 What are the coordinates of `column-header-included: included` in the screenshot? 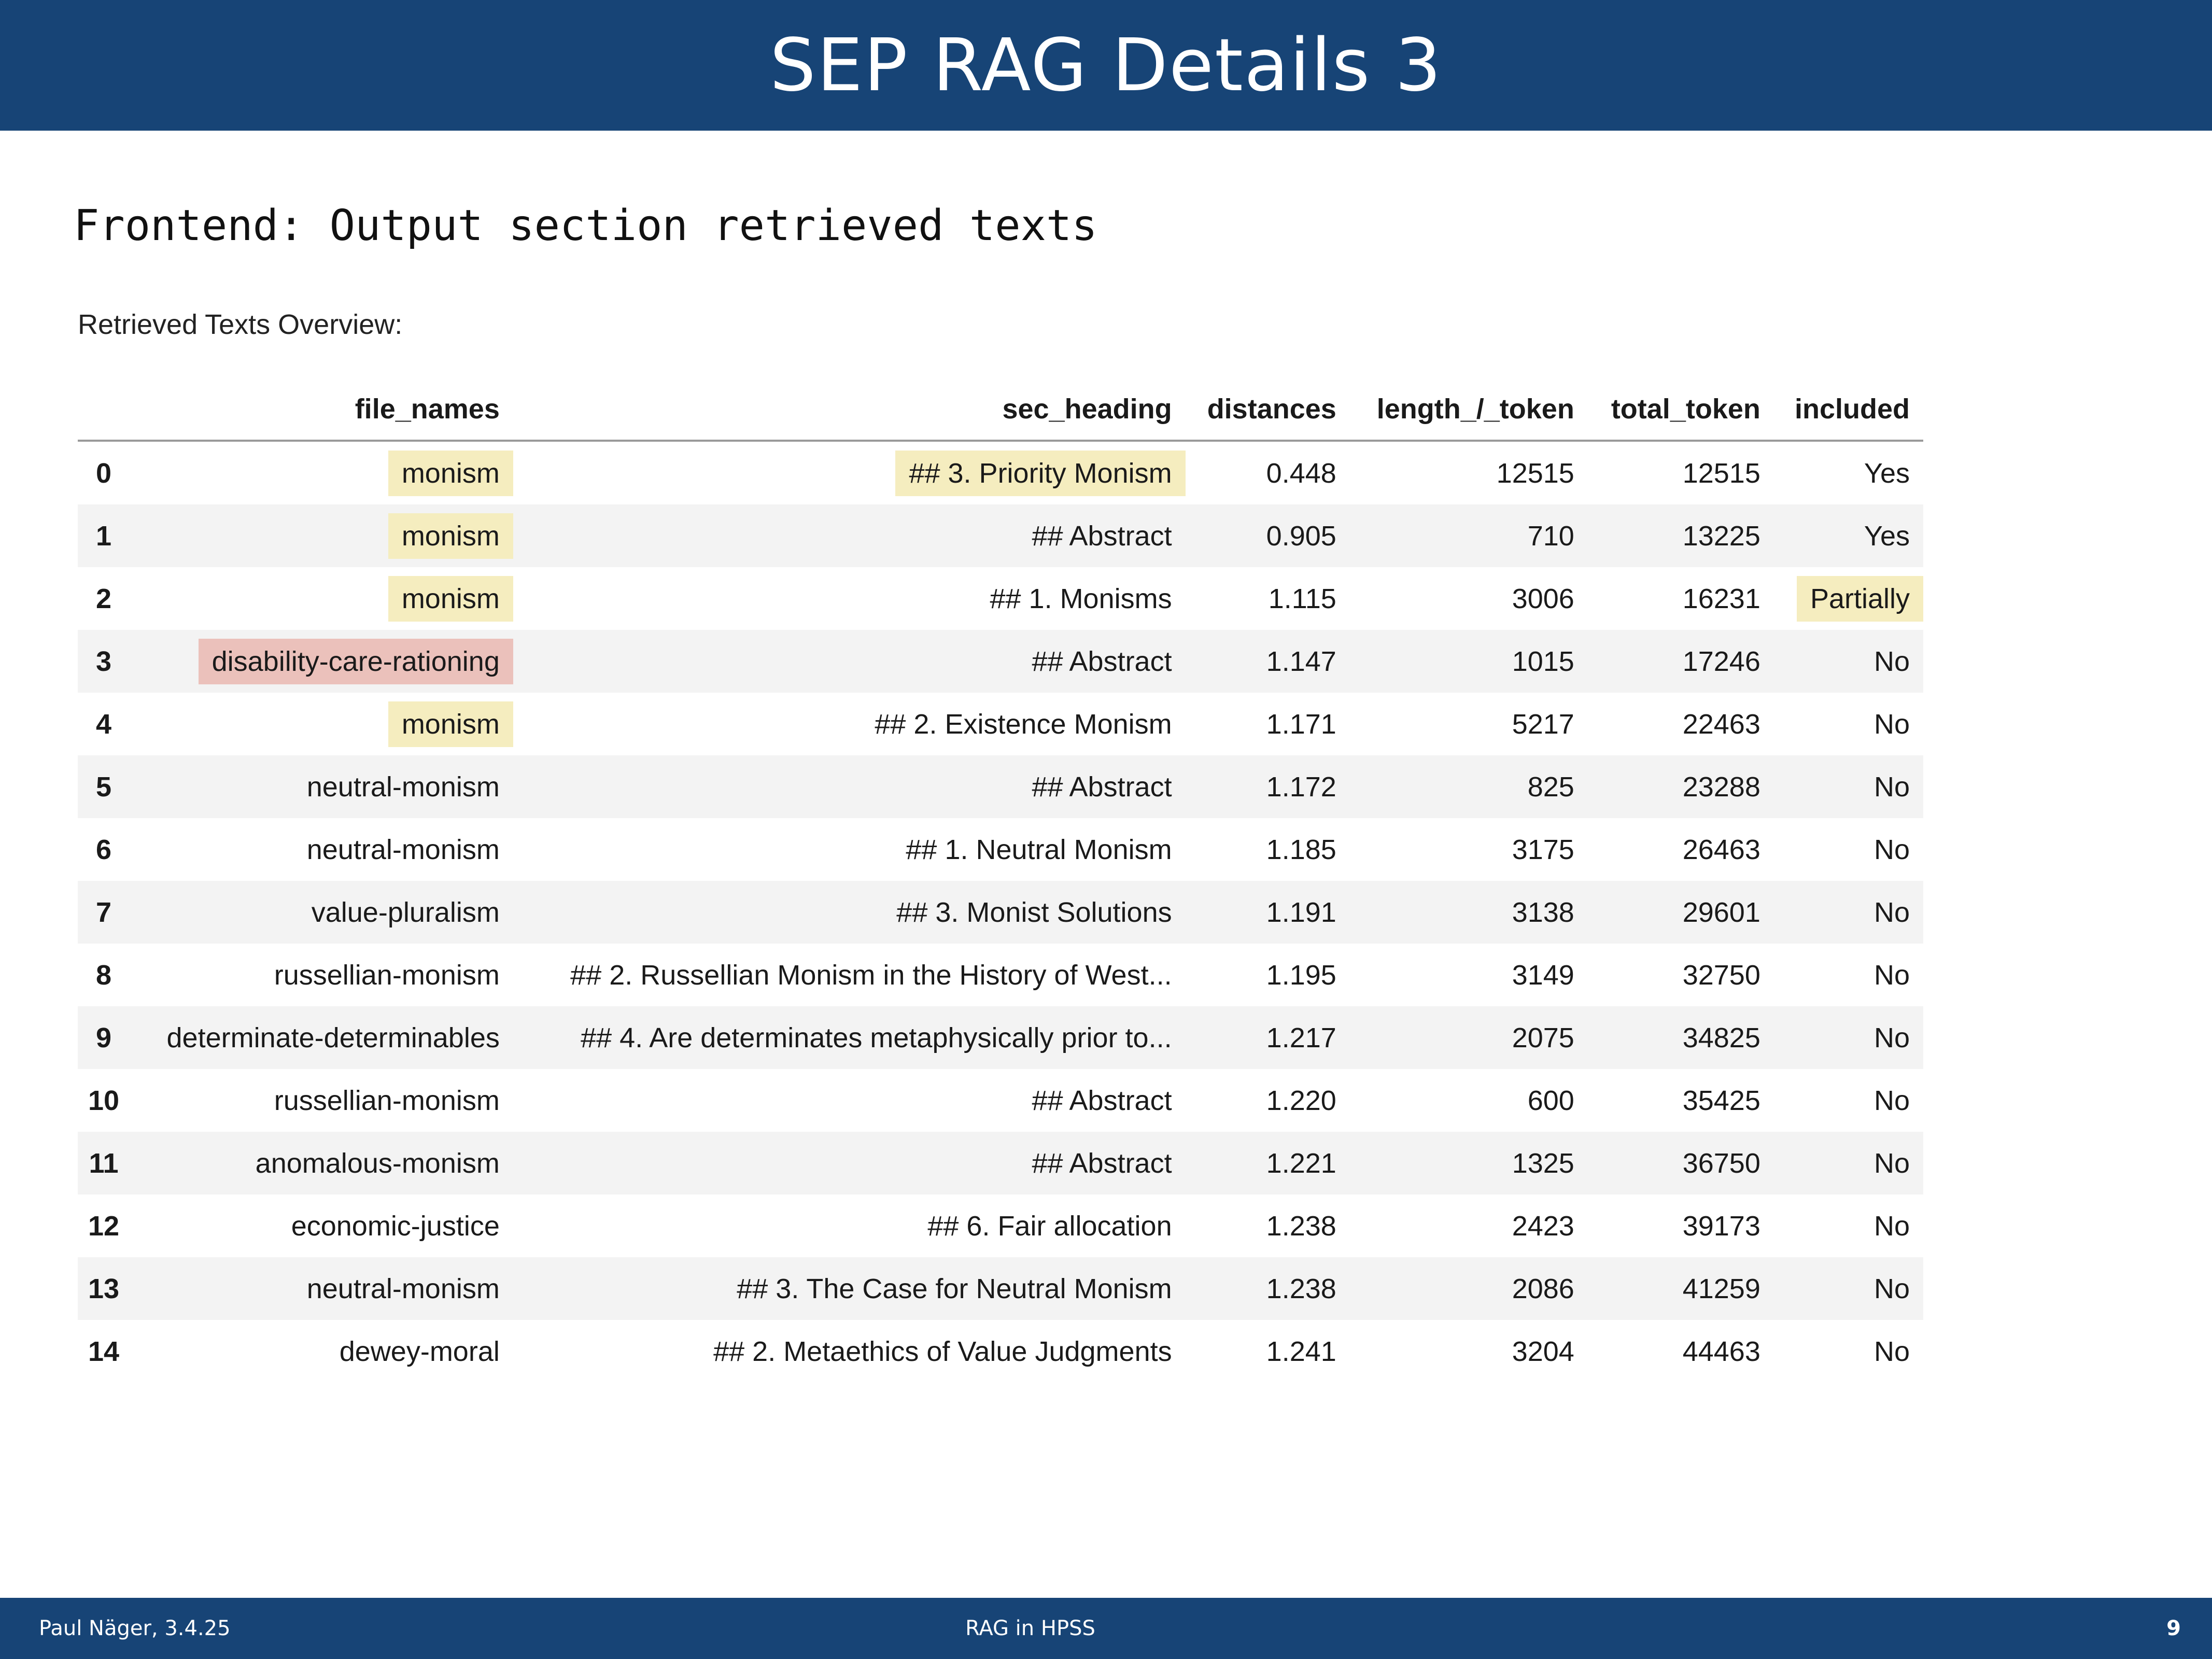 It's located at (1848, 410).